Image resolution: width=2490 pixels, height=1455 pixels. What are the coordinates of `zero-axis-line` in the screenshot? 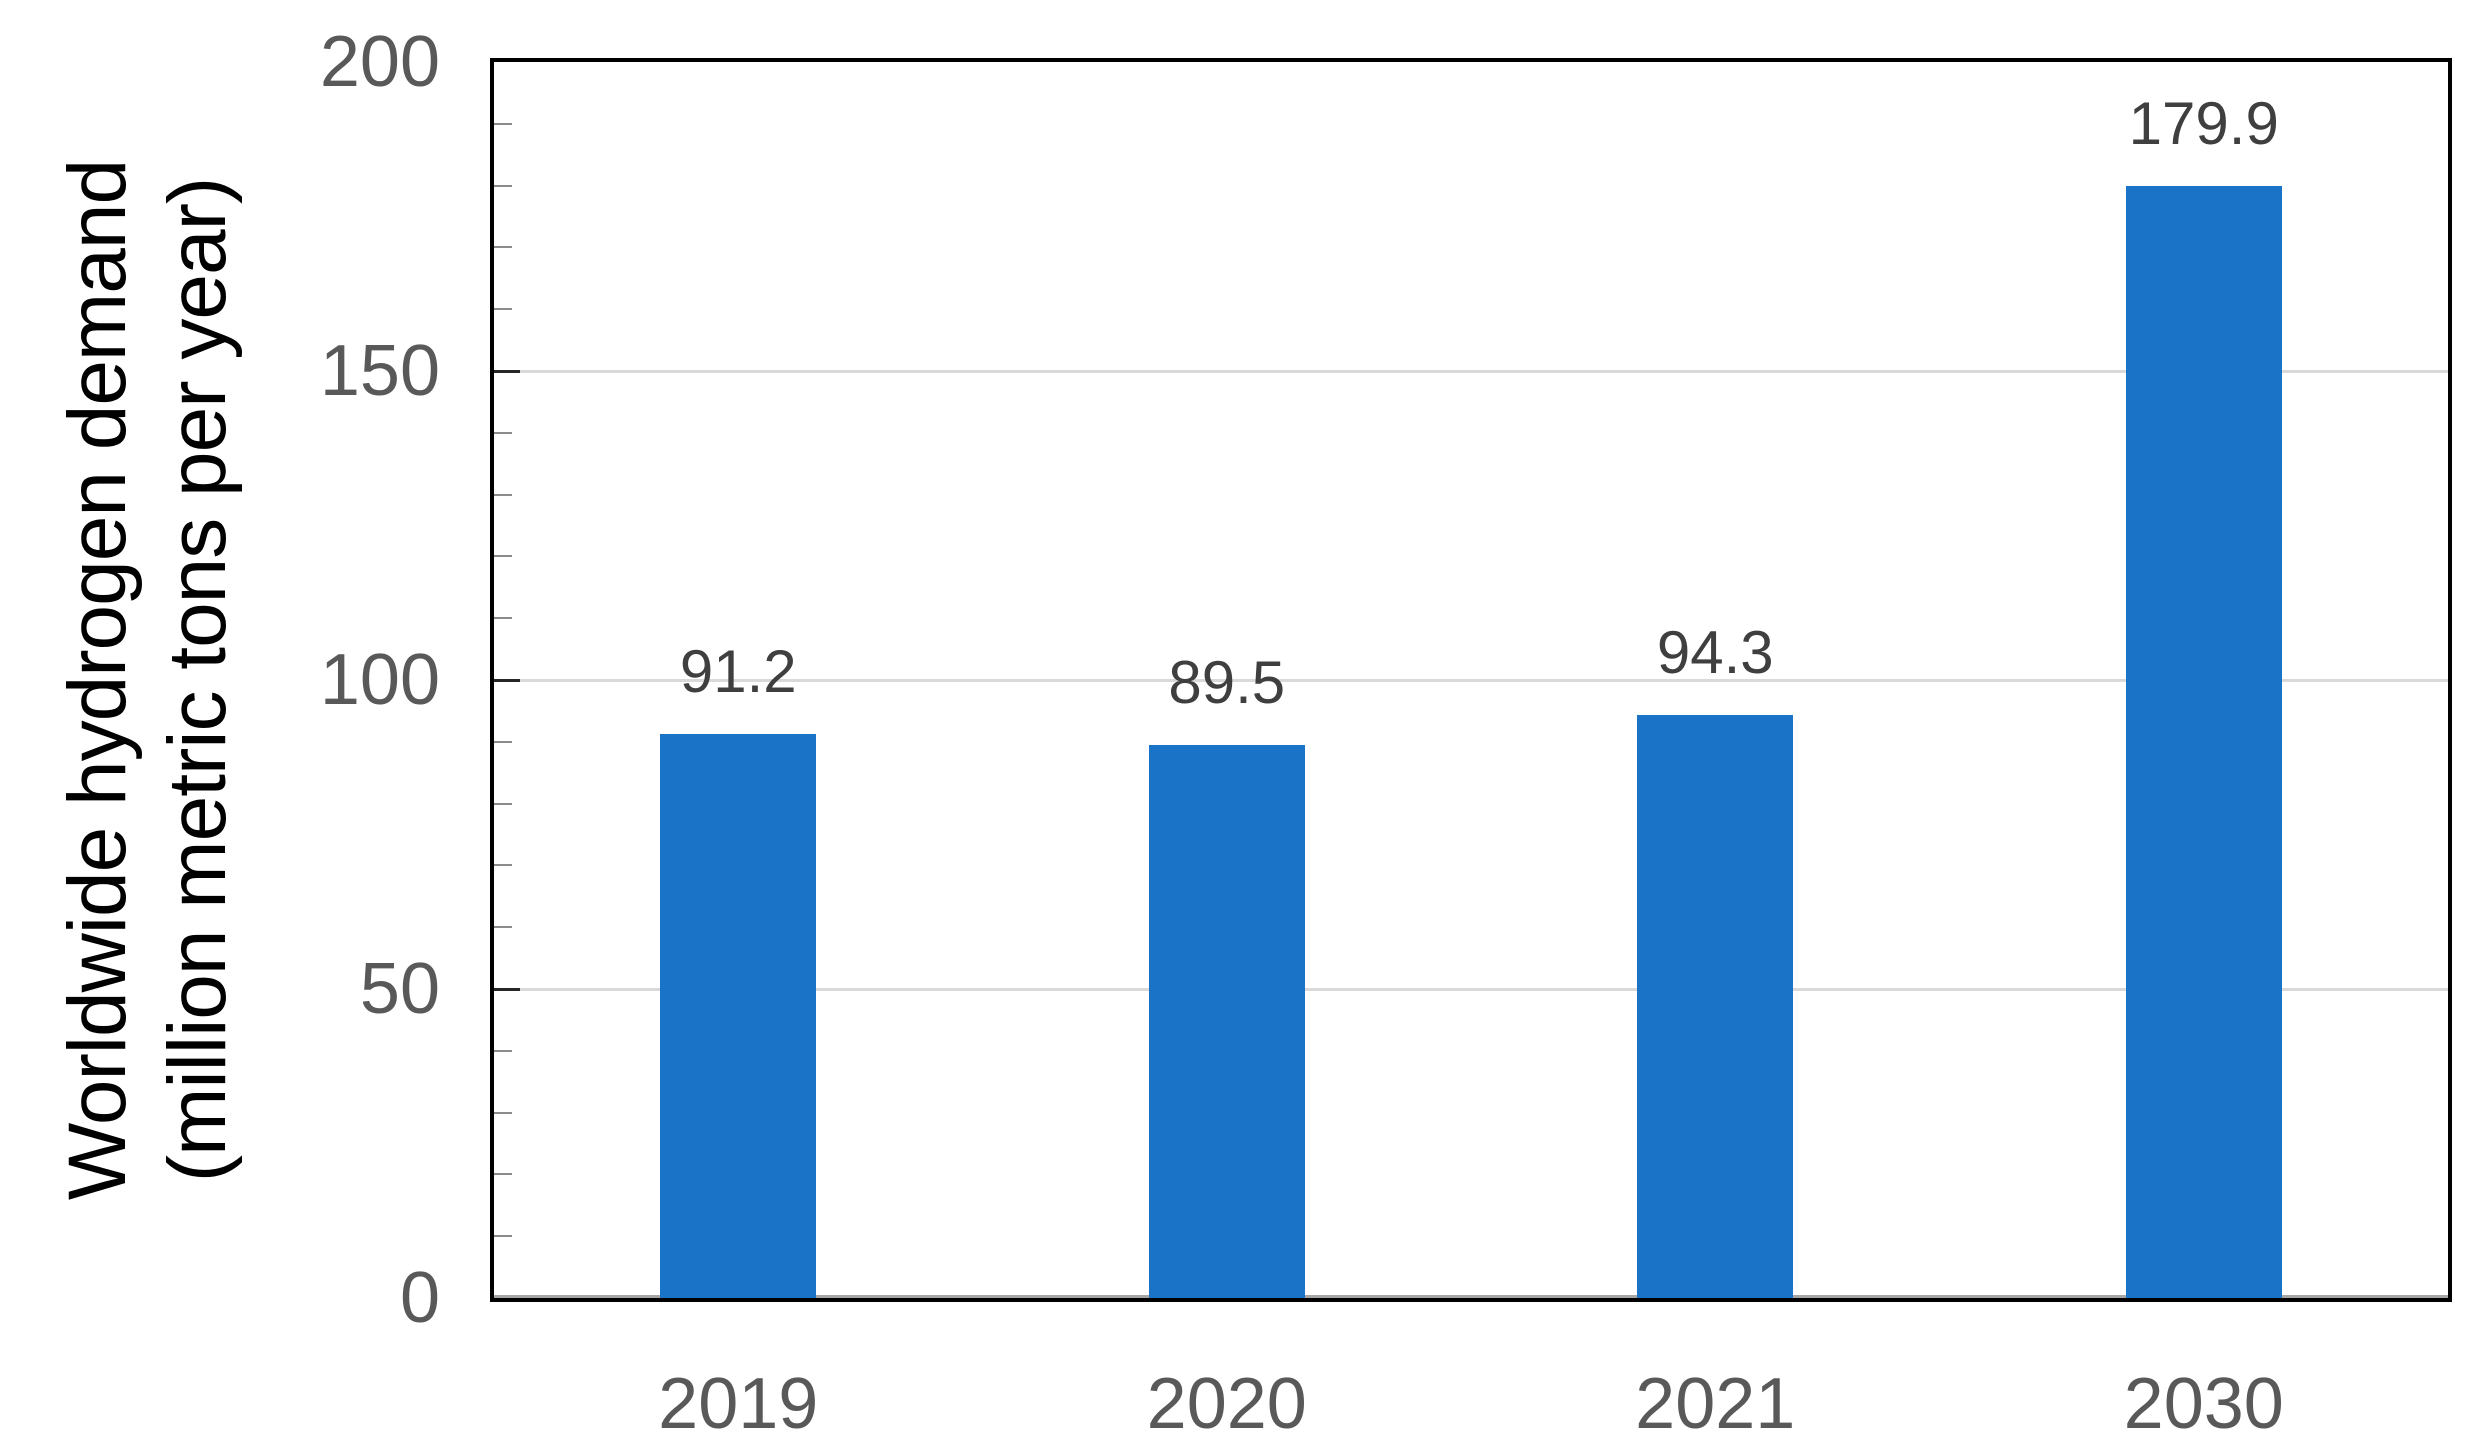 It's located at (1471, 1296).